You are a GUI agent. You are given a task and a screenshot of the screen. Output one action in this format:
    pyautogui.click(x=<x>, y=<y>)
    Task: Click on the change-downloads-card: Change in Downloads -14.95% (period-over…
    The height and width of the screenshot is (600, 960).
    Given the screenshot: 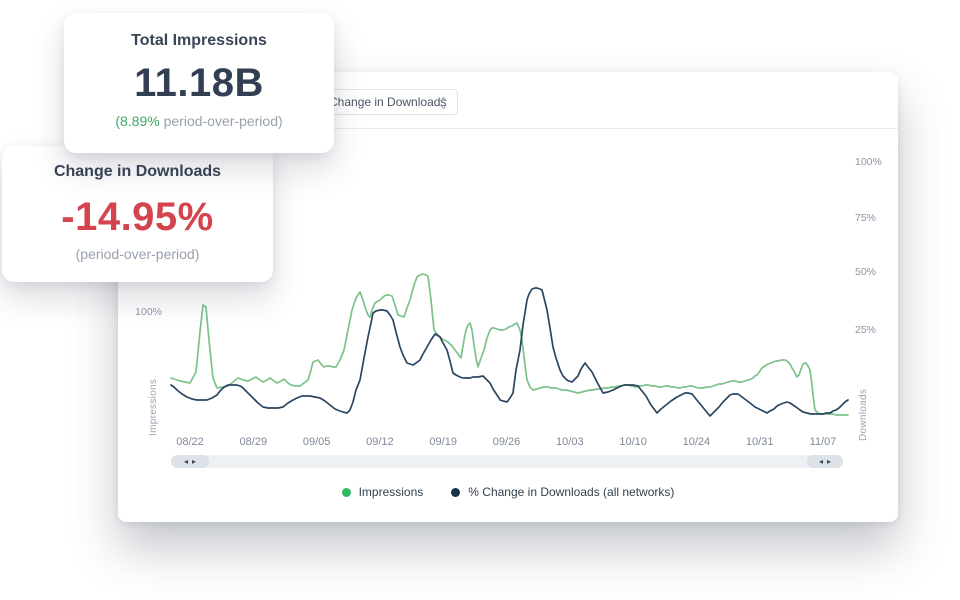 What is the action you would take?
    pyautogui.click(x=137, y=214)
    